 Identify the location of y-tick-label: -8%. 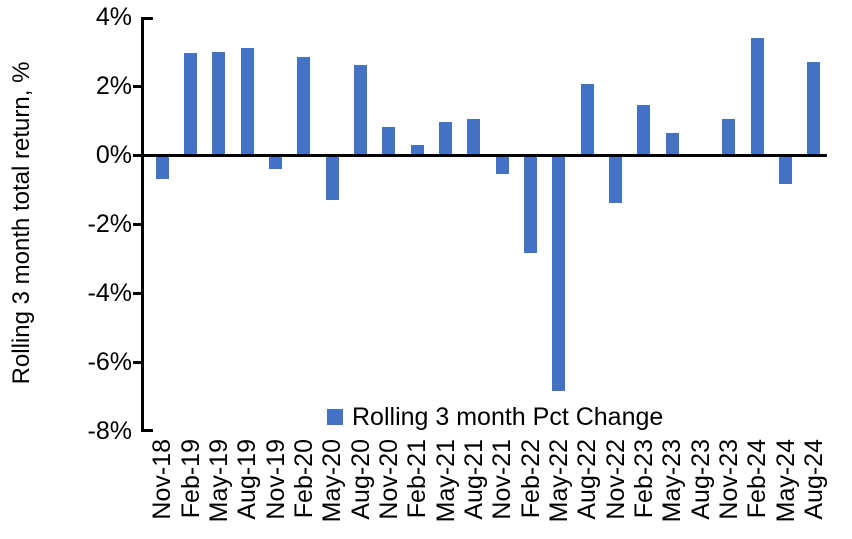
(109, 431).